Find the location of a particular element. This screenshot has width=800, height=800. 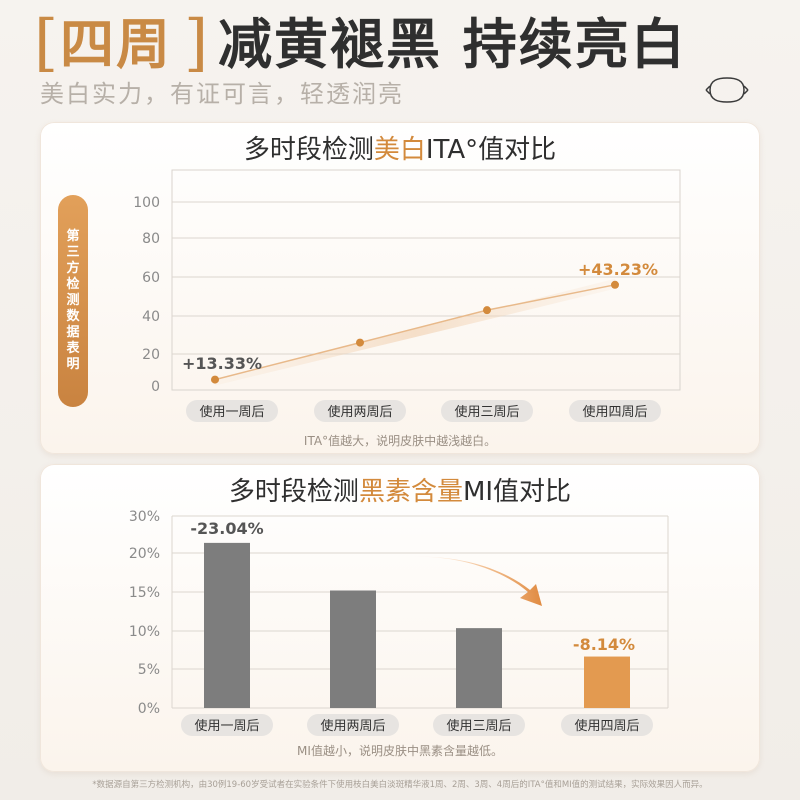

mi-chart-title: 多时段检测黑素含量MI值对比 is located at coordinates (400, 492).